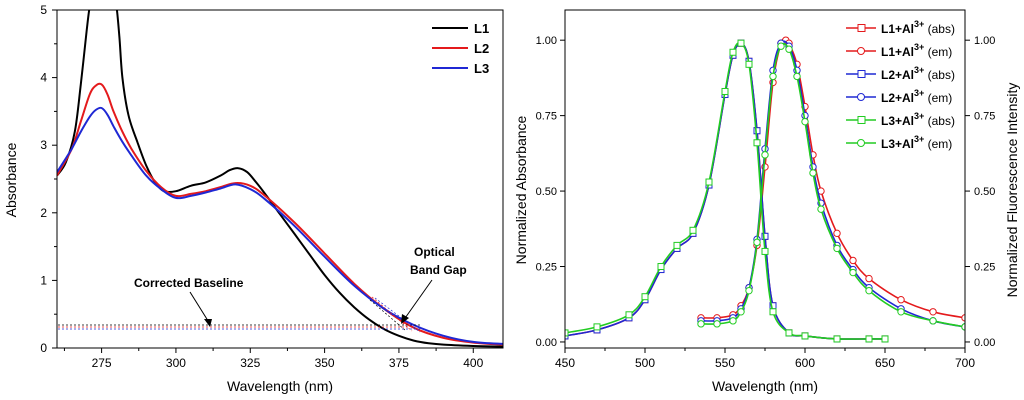 This screenshot has height=400, width=1024. Describe the element at coordinates (546, 343) in the screenshot. I see `y-left-tick-label: 0.00` at that location.